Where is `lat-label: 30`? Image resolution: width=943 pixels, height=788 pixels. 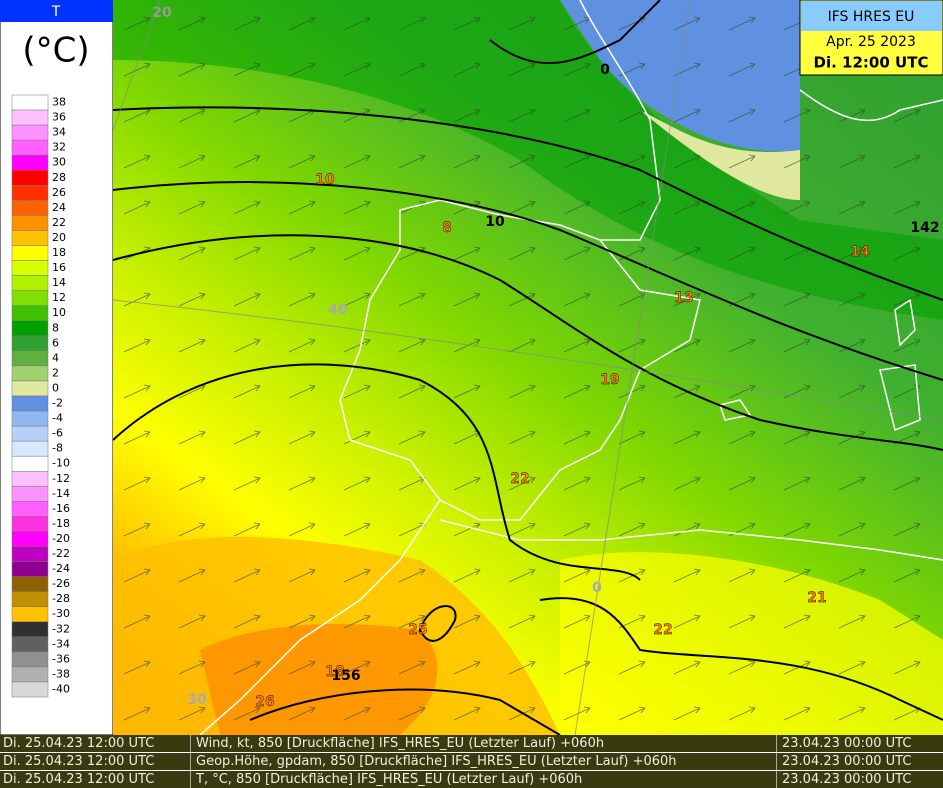
lat-label: 30 is located at coordinates (197, 700).